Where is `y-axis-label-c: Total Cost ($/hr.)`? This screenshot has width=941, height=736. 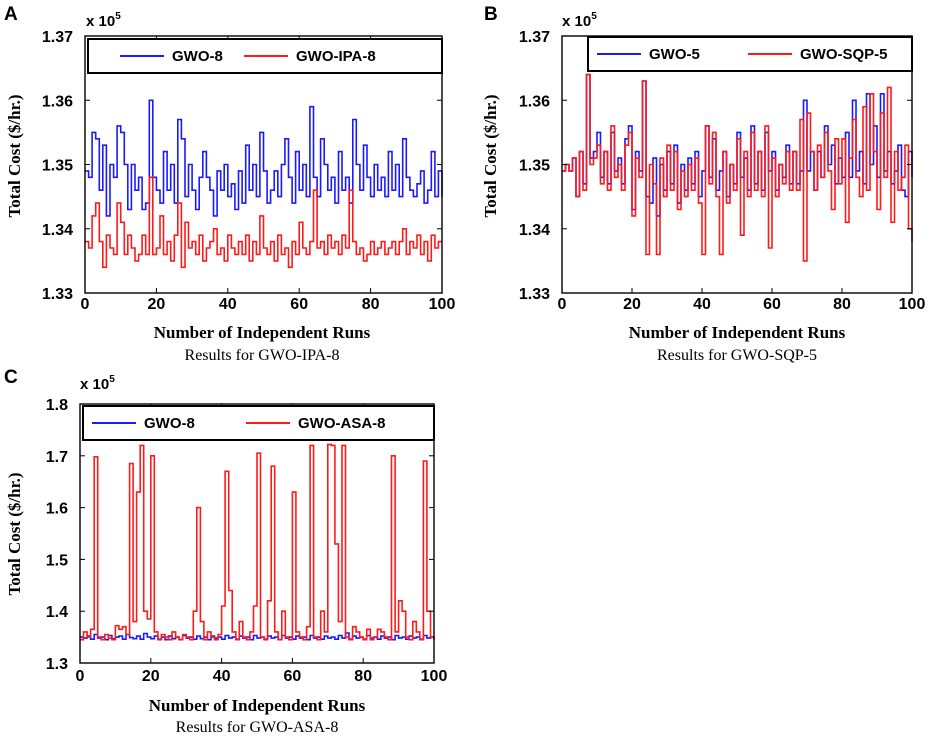 y-axis-label-c: Total Cost ($/hr.) is located at coordinates (14, 534).